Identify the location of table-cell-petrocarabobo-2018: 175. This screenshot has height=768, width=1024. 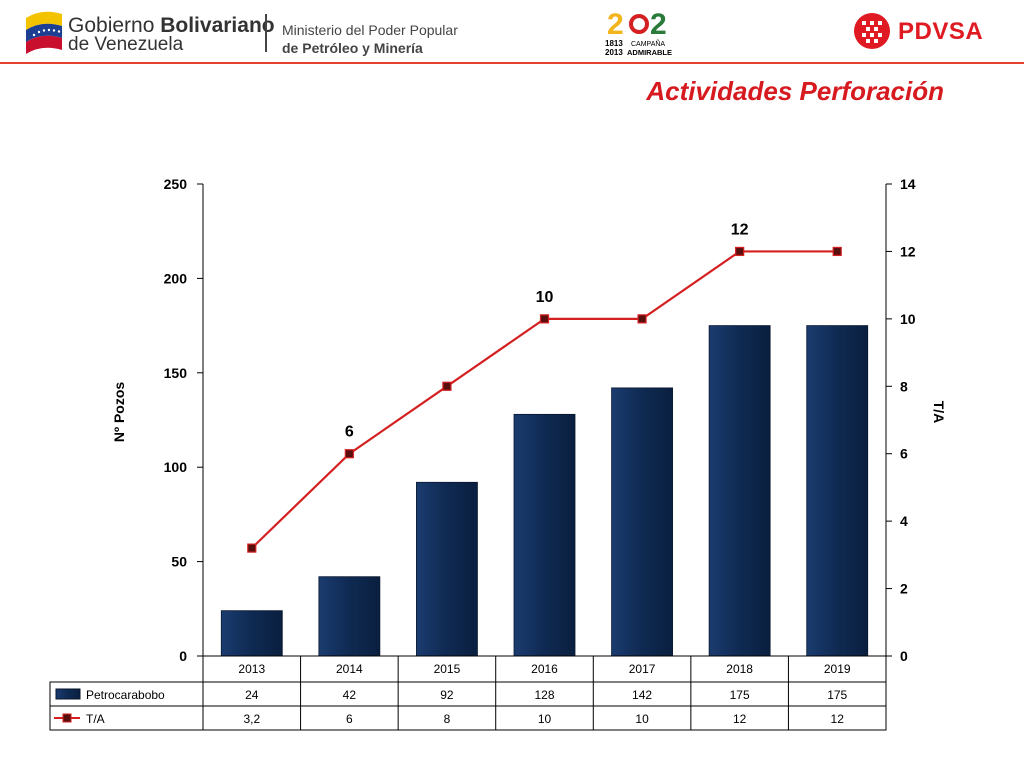
(740, 695).